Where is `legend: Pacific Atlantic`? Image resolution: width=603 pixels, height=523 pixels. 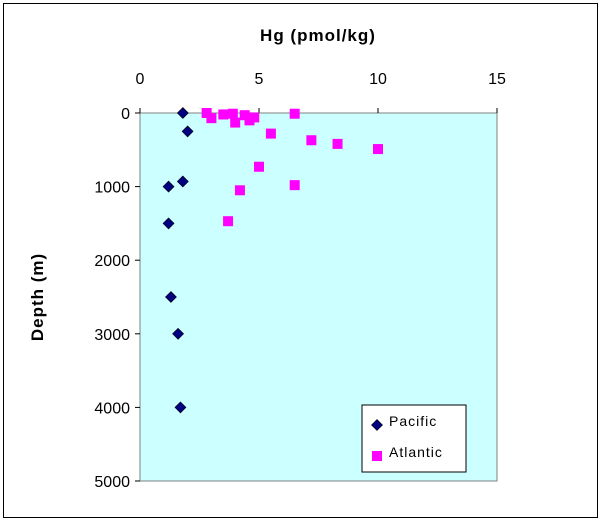 legend: Pacific Atlantic is located at coordinates (414, 438).